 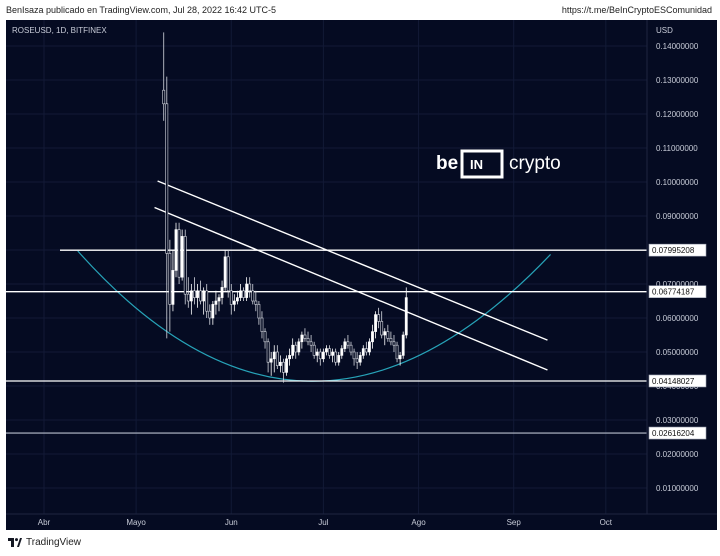 What do you see at coordinates (677, 114) in the screenshot?
I see `price-tick-label: 0.12000000` at bounding box center [677, 114].